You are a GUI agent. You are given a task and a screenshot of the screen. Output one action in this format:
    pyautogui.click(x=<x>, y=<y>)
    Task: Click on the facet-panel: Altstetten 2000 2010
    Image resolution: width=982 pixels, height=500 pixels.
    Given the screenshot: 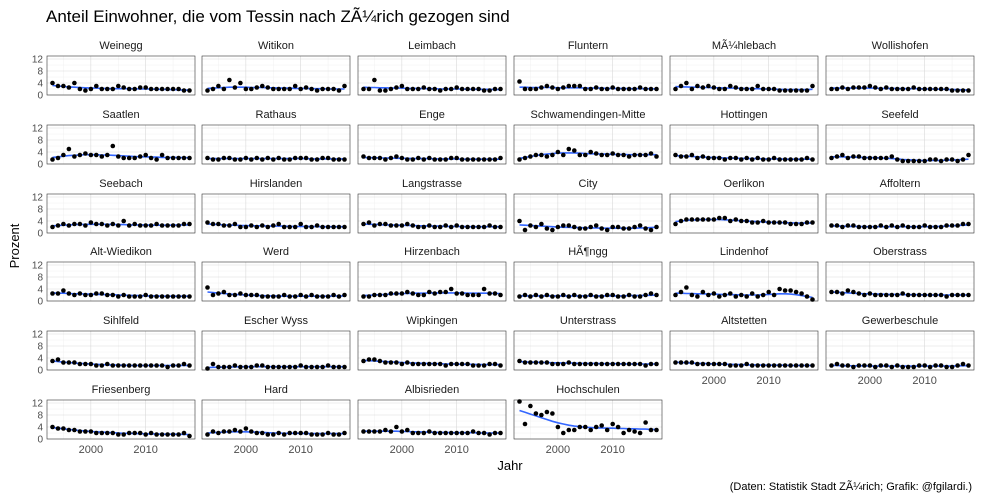 What is the action you would take?
    pyautogui.click(x=744, y=351)
    